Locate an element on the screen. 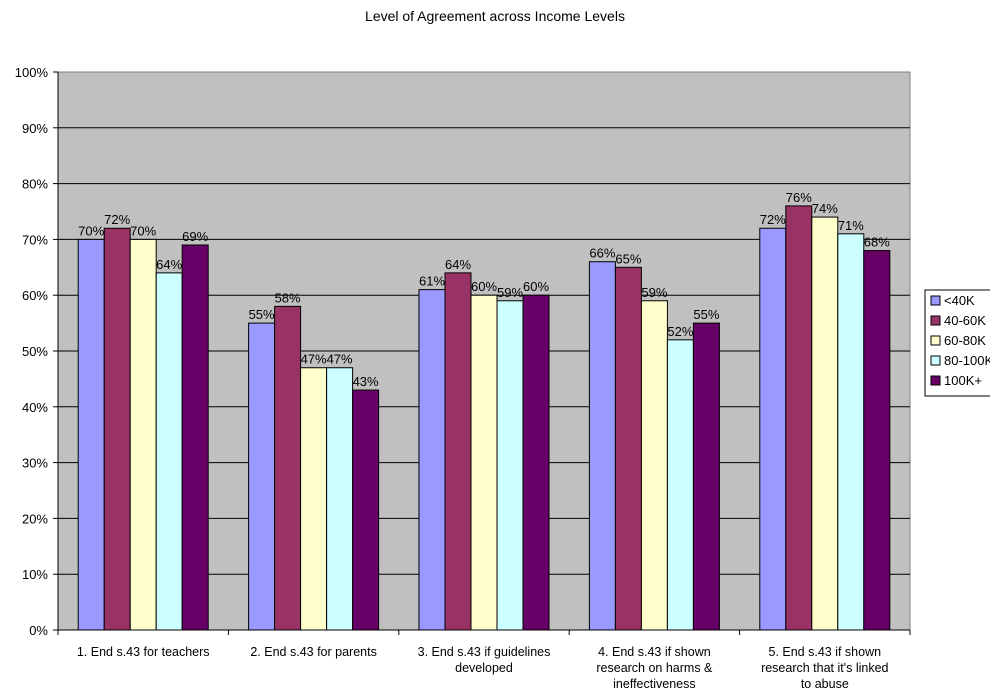 Image resolution: width=990 pixels, height=700 pixels. category-label: 1. End s.43 for teachers is located at coordinates (143, 652).